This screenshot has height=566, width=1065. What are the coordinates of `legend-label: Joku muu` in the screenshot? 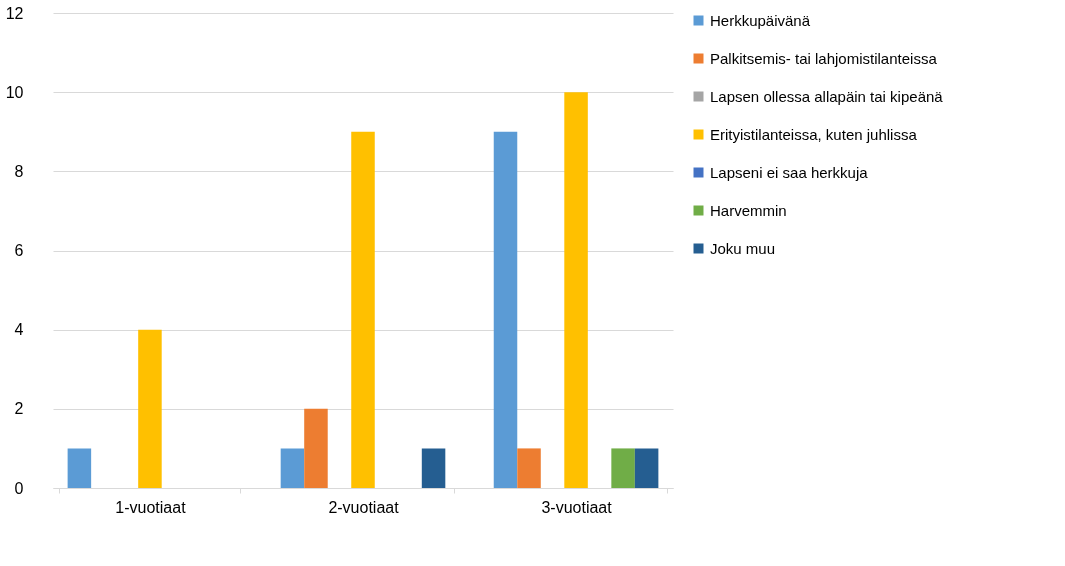 It's located at (743, 248).